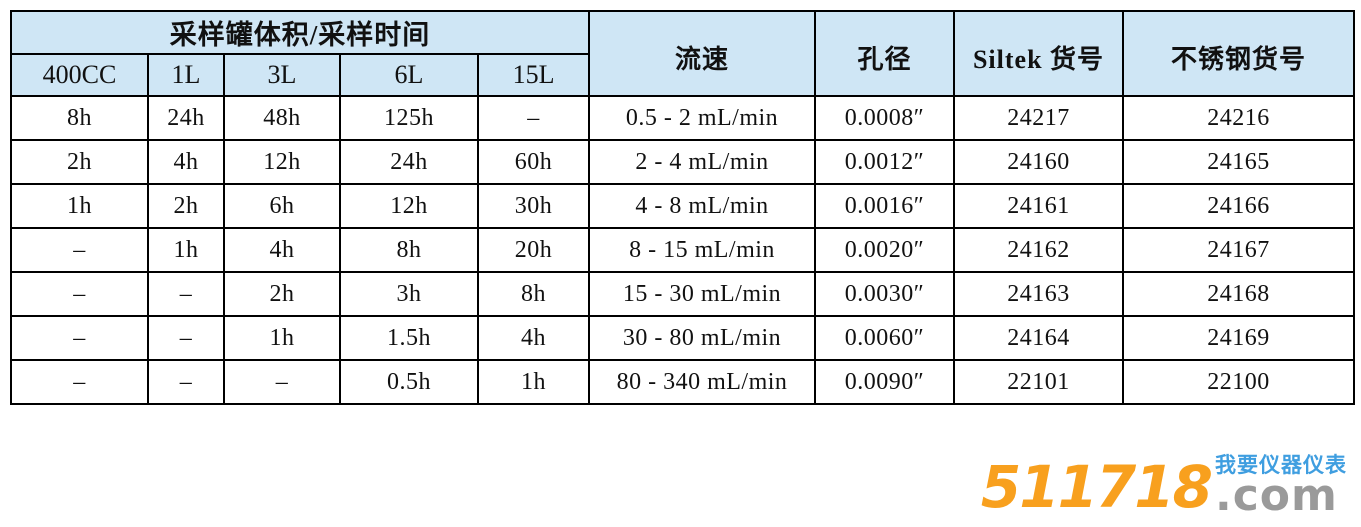  What do you see at coordinates (702, 382) in the screenshot?
I see `flow-rate-cell: 80 - 340 mL/min` at bounding box center [702, 382].